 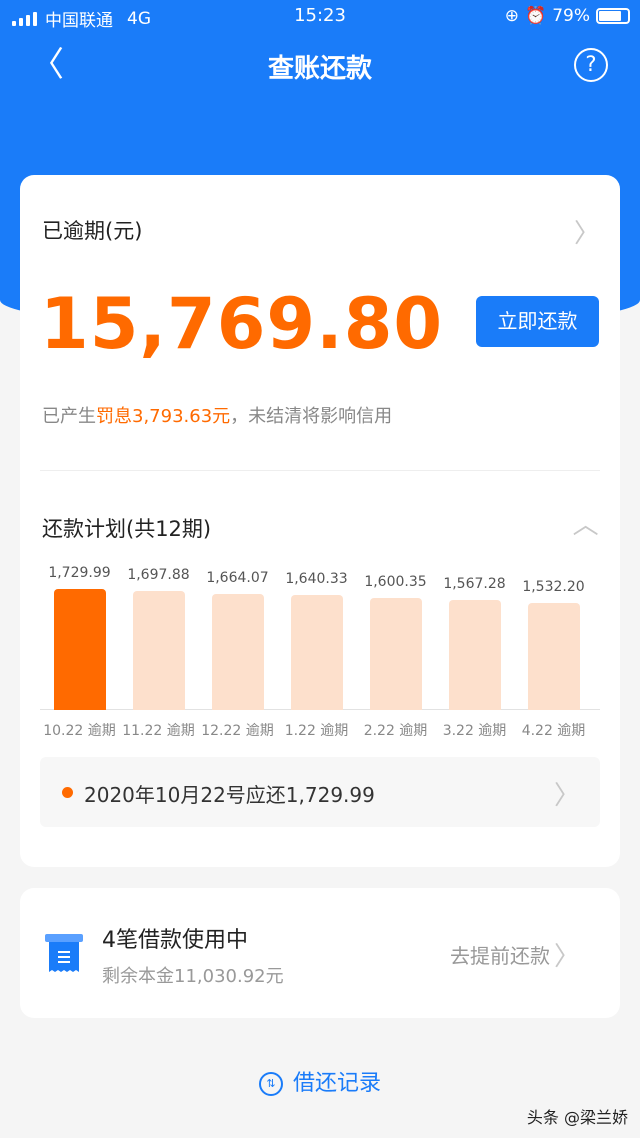 I want to click on chevron-left-icon: 〈, so click(x=47, y=65).